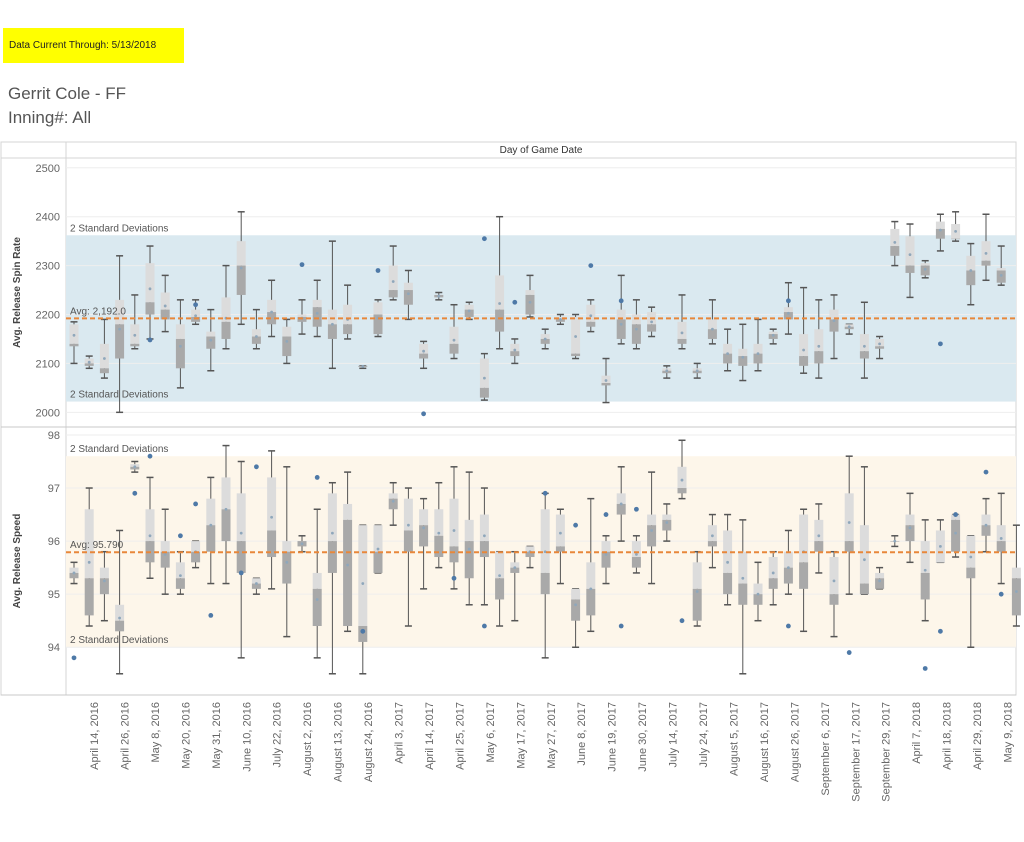 This screenshot has width=1024, height=842. Describe the element at coordinates (48, 169) in the screenshot. I see `y-tick-label: 2500` at that location.